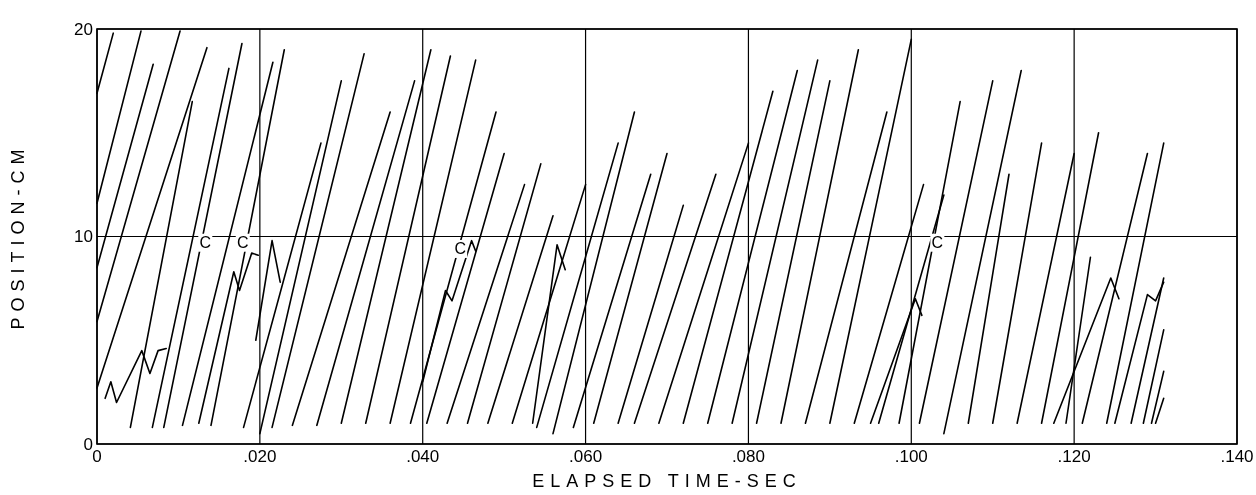 The width and height of the screenshot is (1256, 495). I want to click on x-tick-label: .020, so click(260, 456).